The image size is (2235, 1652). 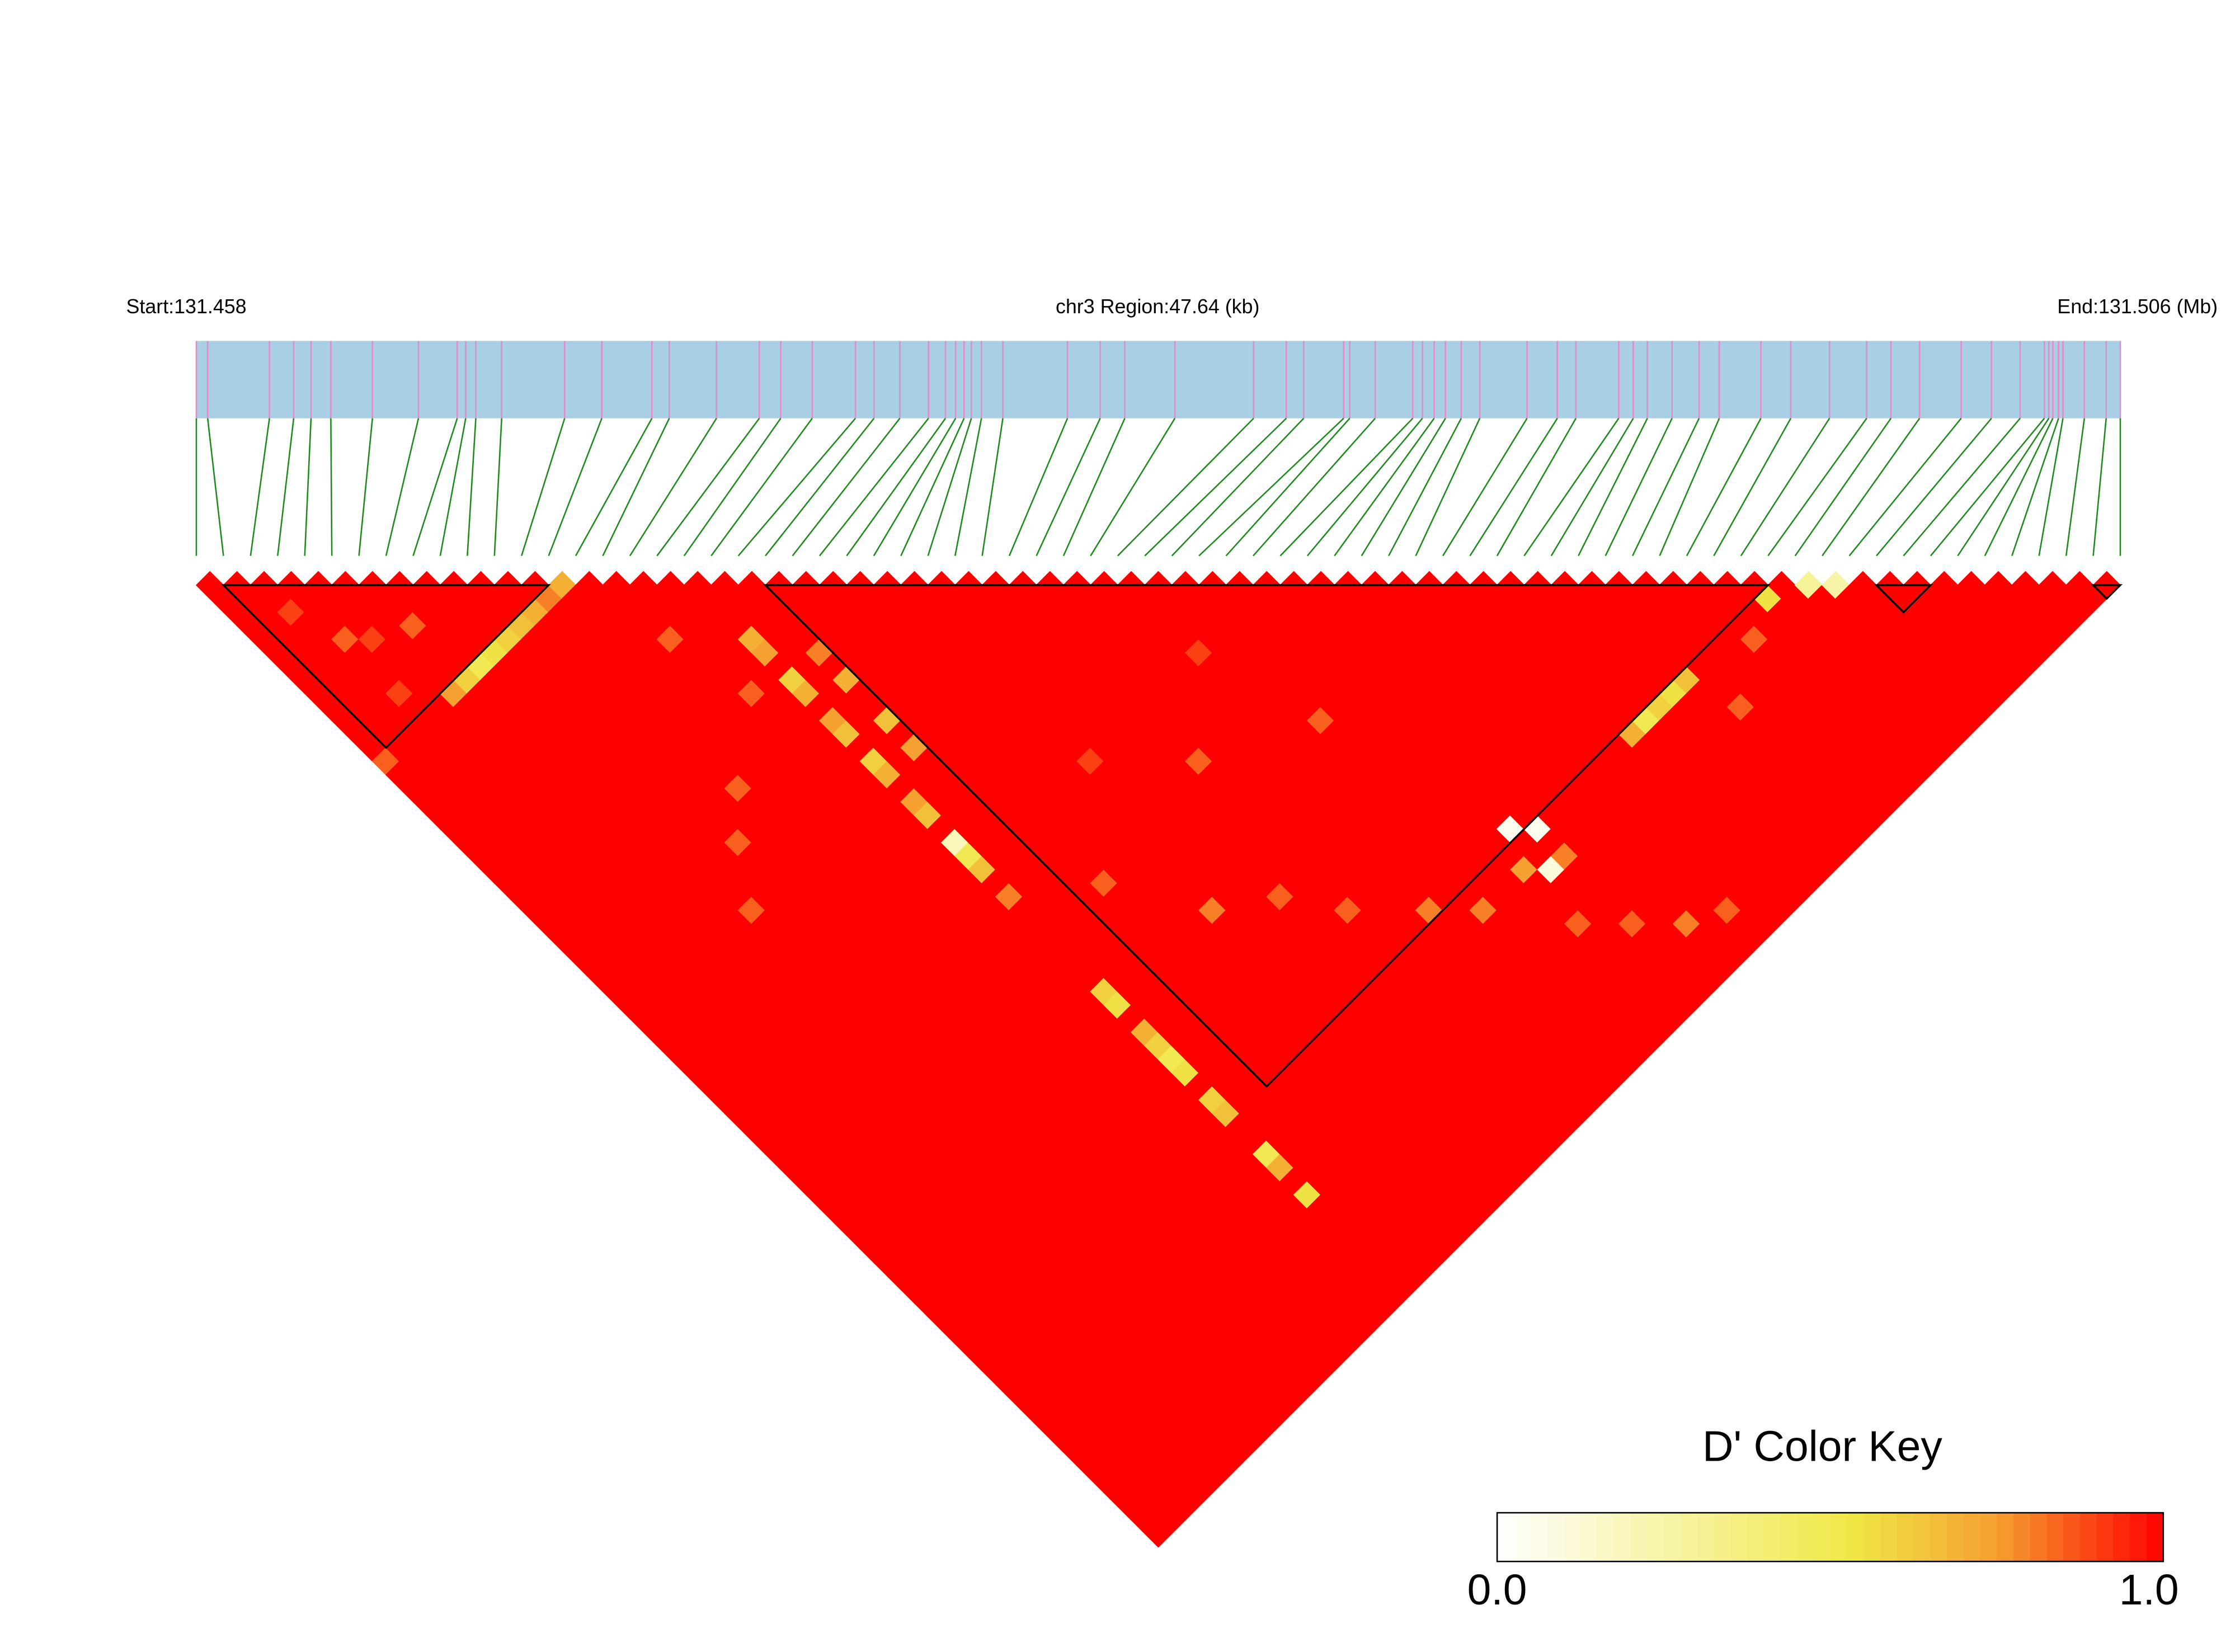 What do you see at coordinates (1822, 1447) in the screenshot?
I see `color-key-title: D' Color Key` at bounding box center [1822, 1447].